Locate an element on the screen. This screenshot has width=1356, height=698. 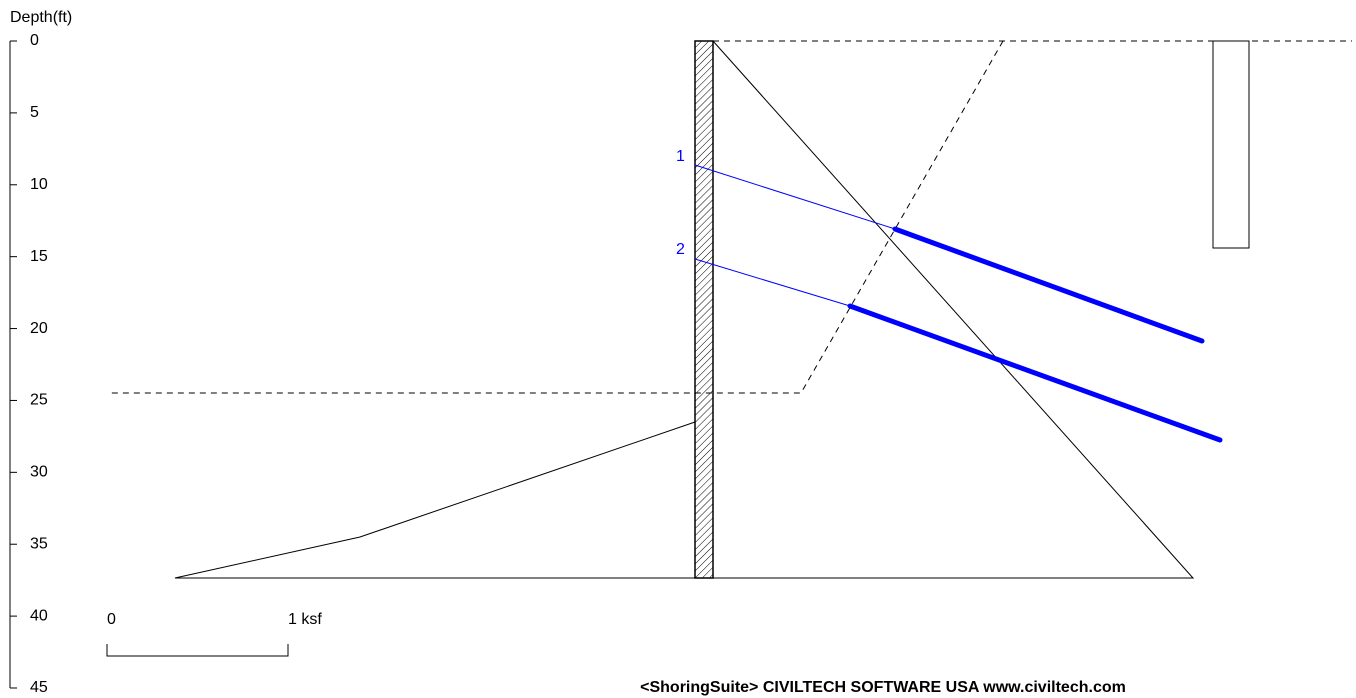
scale-end: 1 ksf is located at coordinates (305, 619).